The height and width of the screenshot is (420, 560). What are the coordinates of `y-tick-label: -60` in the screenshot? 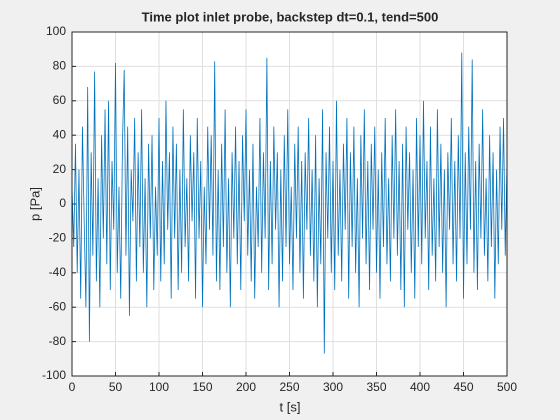 It's located at (58, 306).